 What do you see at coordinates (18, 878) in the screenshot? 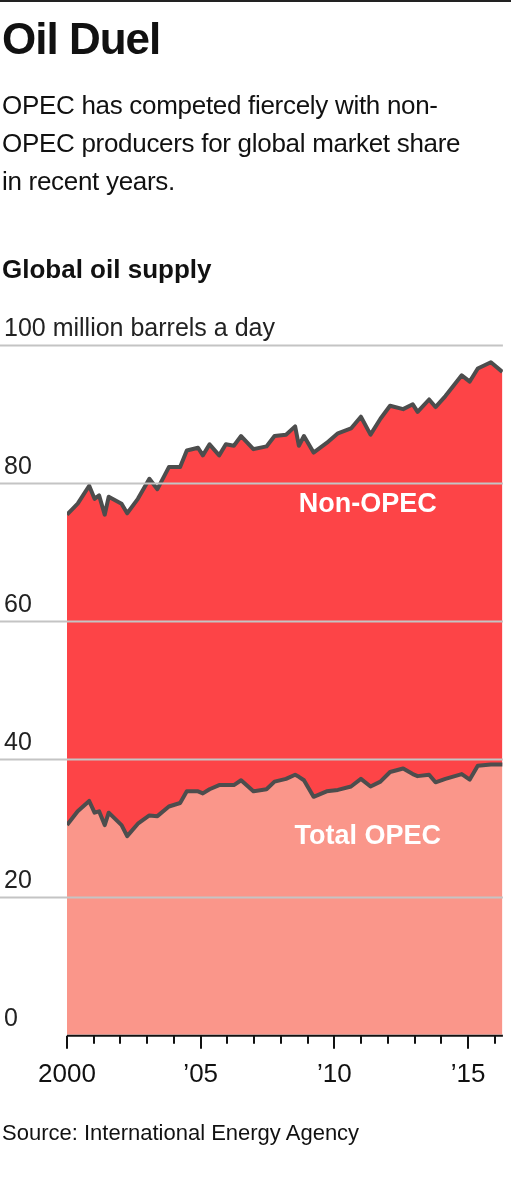
I see `y-tick-label: 20` at bounding box center [18, 878].